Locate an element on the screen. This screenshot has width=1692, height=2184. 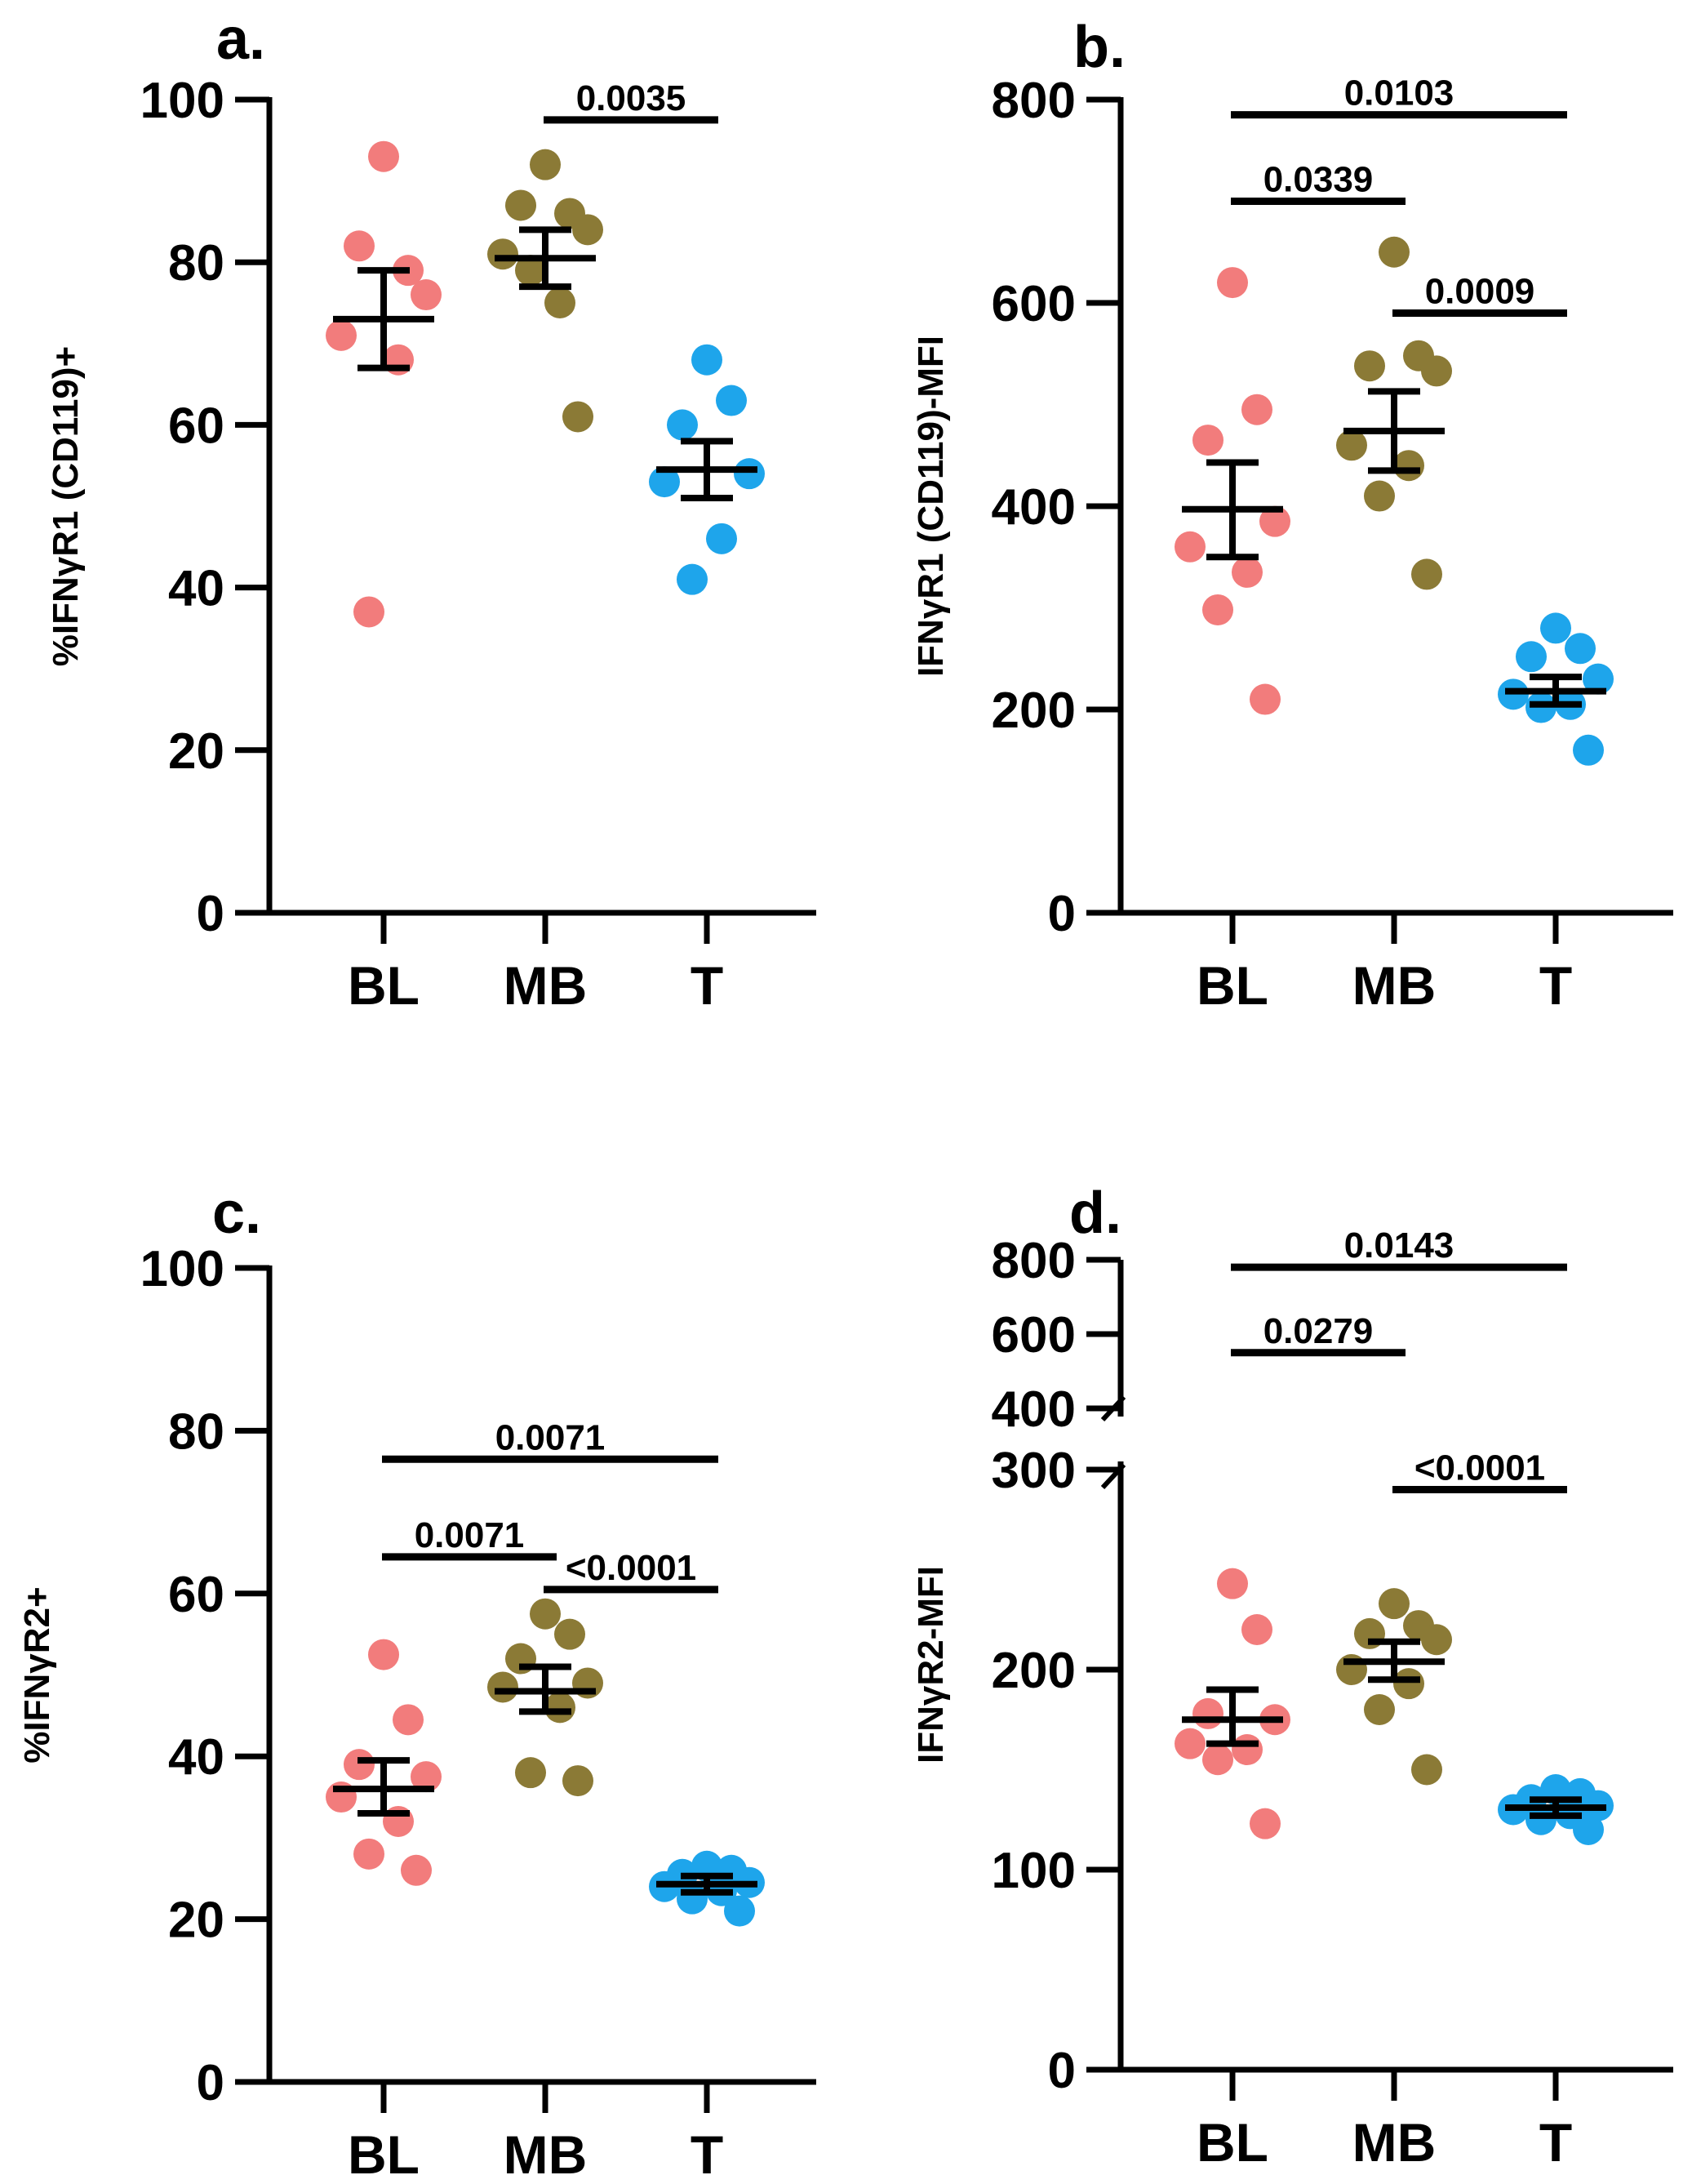
p-value-label: 0.0143 is located at coordinates (1399, 1245).